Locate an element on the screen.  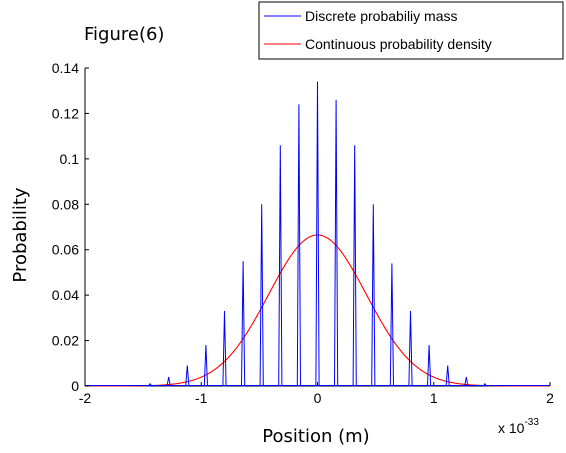
y-tick-label: 0.08 is located at coordinates (65, 204).